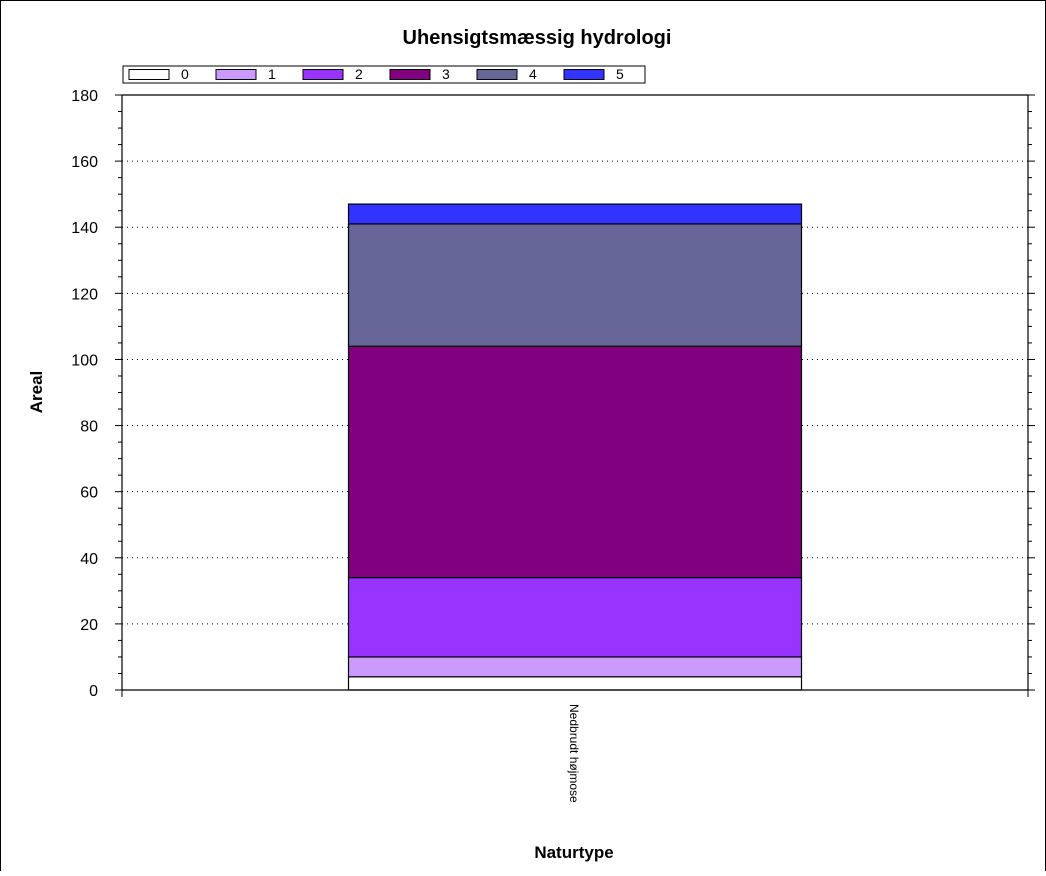 This screenshot has width=1046, height=876. Describe the element at coordinates (533, 74) in the screenshot. I see `legend-label-4: 4` at that location.